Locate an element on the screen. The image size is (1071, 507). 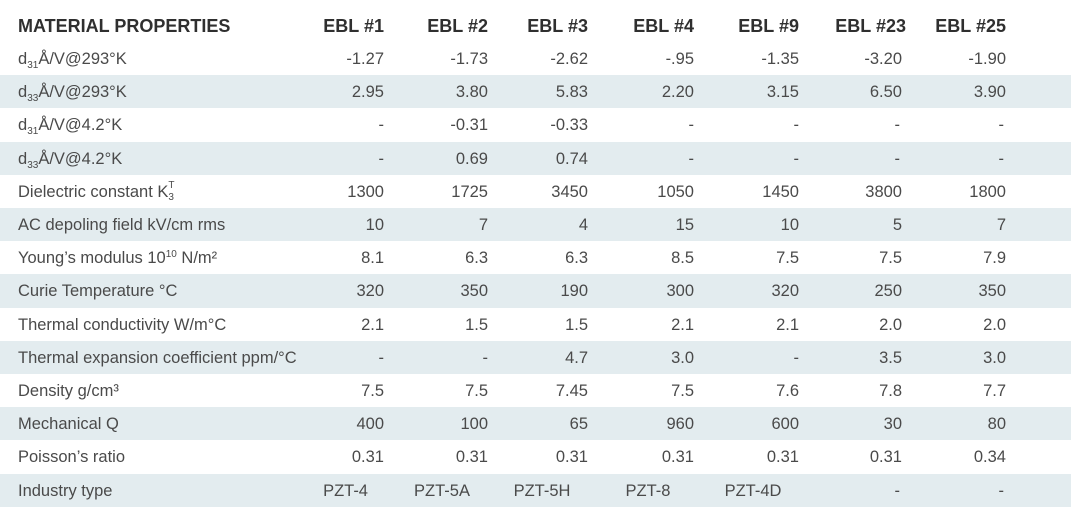
table-cell: 7.7 is located at coordinates (994, 391).